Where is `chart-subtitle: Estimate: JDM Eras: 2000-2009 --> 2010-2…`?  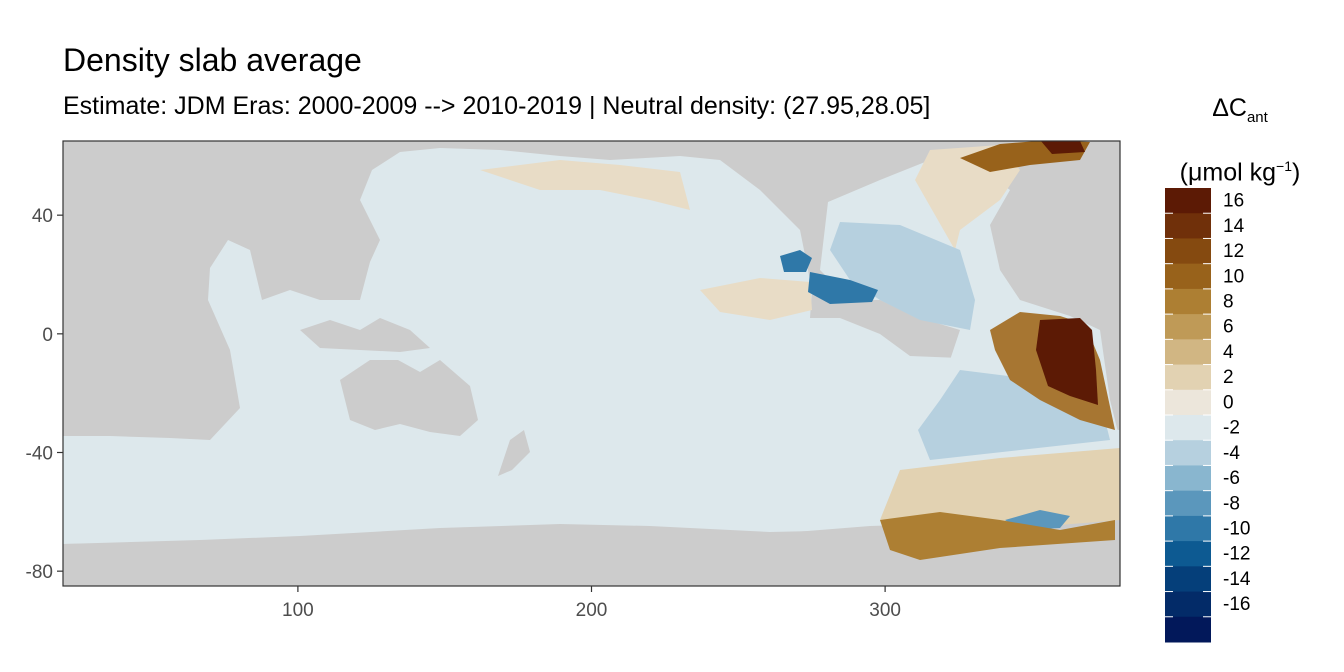
chart-subtitle: Estimate: JDM Eras: 2000-2009 --> 2010-2… is located at coordinates (497, 106).